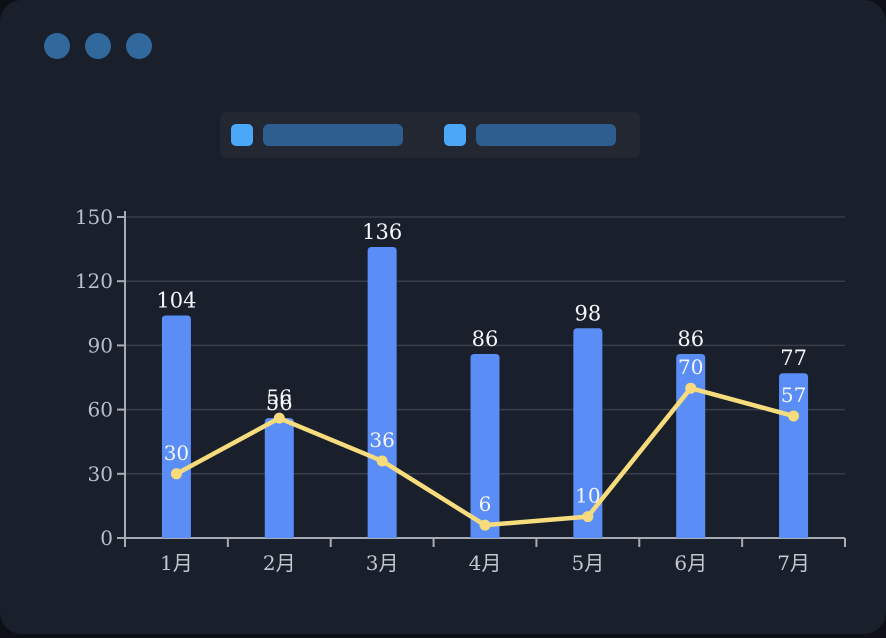  Describe the element at coordinates (587, 313) in the screenshot. I see `bar-value-label: 98` at that location.